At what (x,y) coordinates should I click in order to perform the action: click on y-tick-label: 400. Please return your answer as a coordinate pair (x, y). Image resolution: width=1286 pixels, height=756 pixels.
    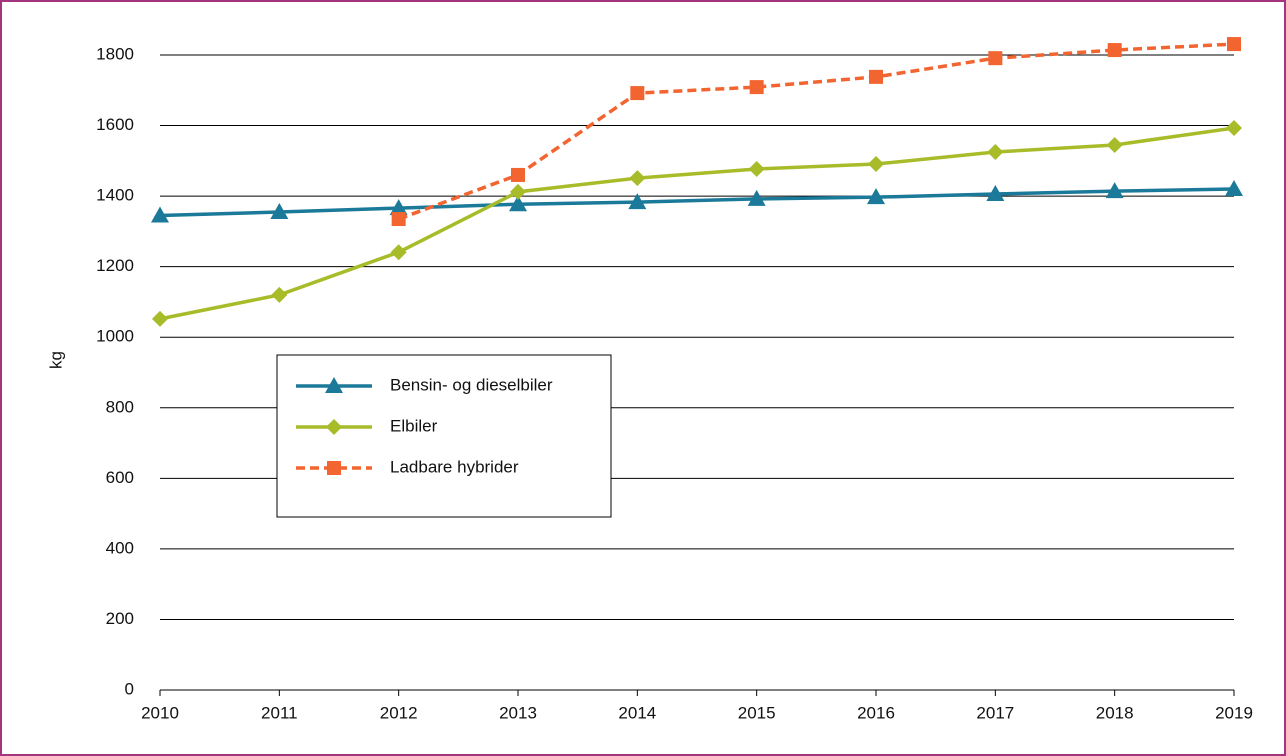
    Looking at the image, I should click on (120, 547).